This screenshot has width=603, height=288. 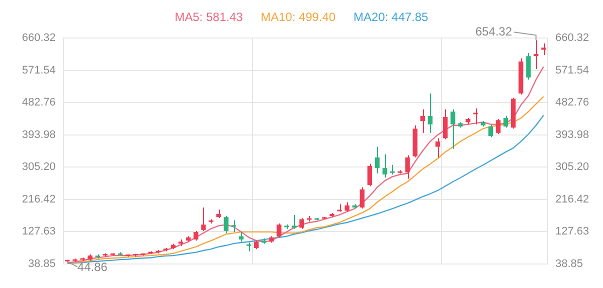 I want to click on y-tick-label: 393.98, so click(x=39, y=134).